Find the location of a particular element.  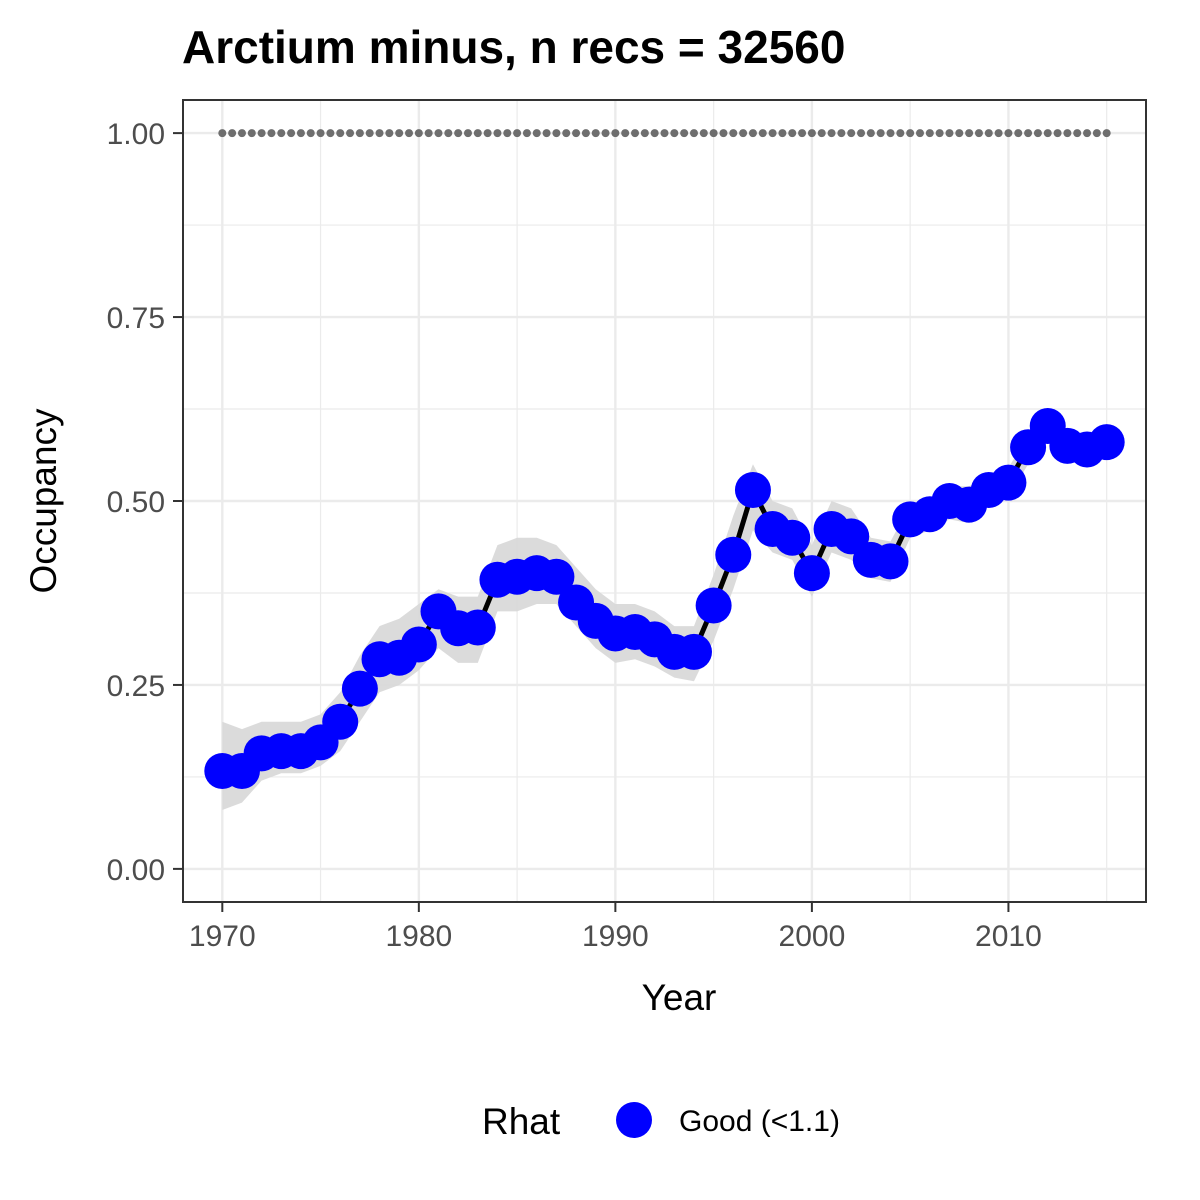

data-point-2002 is located at coordinates (851, 536).